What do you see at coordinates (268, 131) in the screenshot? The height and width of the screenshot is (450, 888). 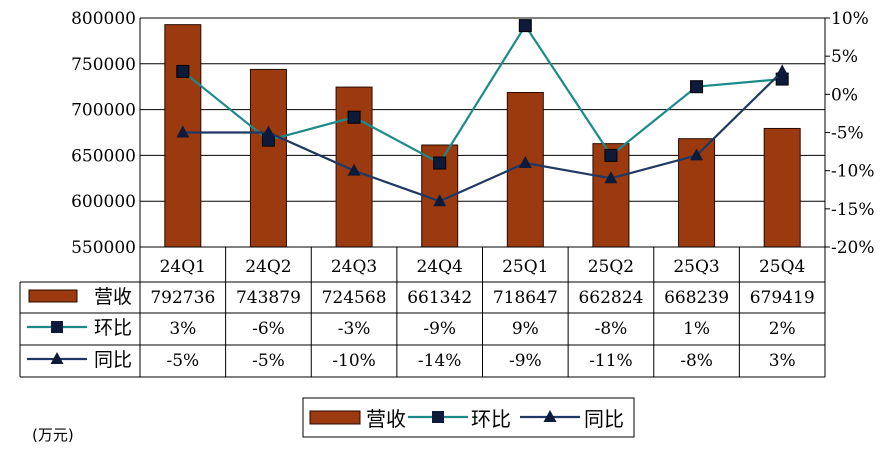 I see `tongbi-point-24q2` at bounding box center [268, 131].